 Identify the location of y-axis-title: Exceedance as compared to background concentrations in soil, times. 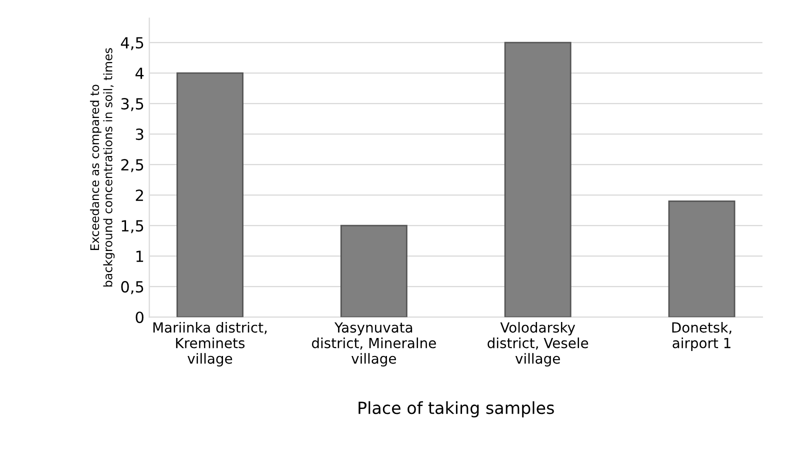
(102, 167).